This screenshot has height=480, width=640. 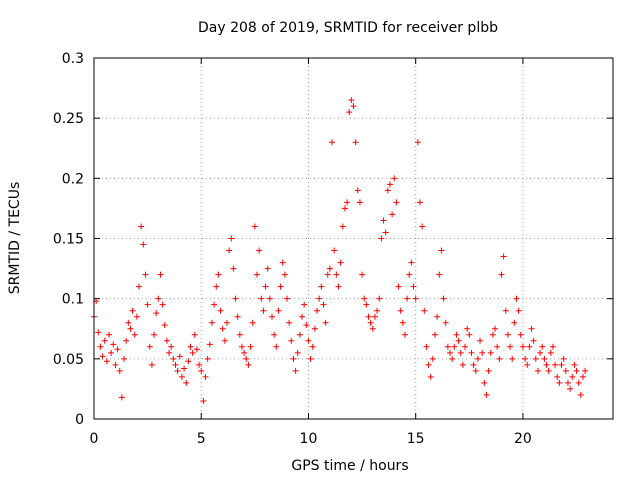 What do you see at coordinates (201, 439) in the screenshot?
I see `x-tick-label: 5` at bounding box center [201, 439].